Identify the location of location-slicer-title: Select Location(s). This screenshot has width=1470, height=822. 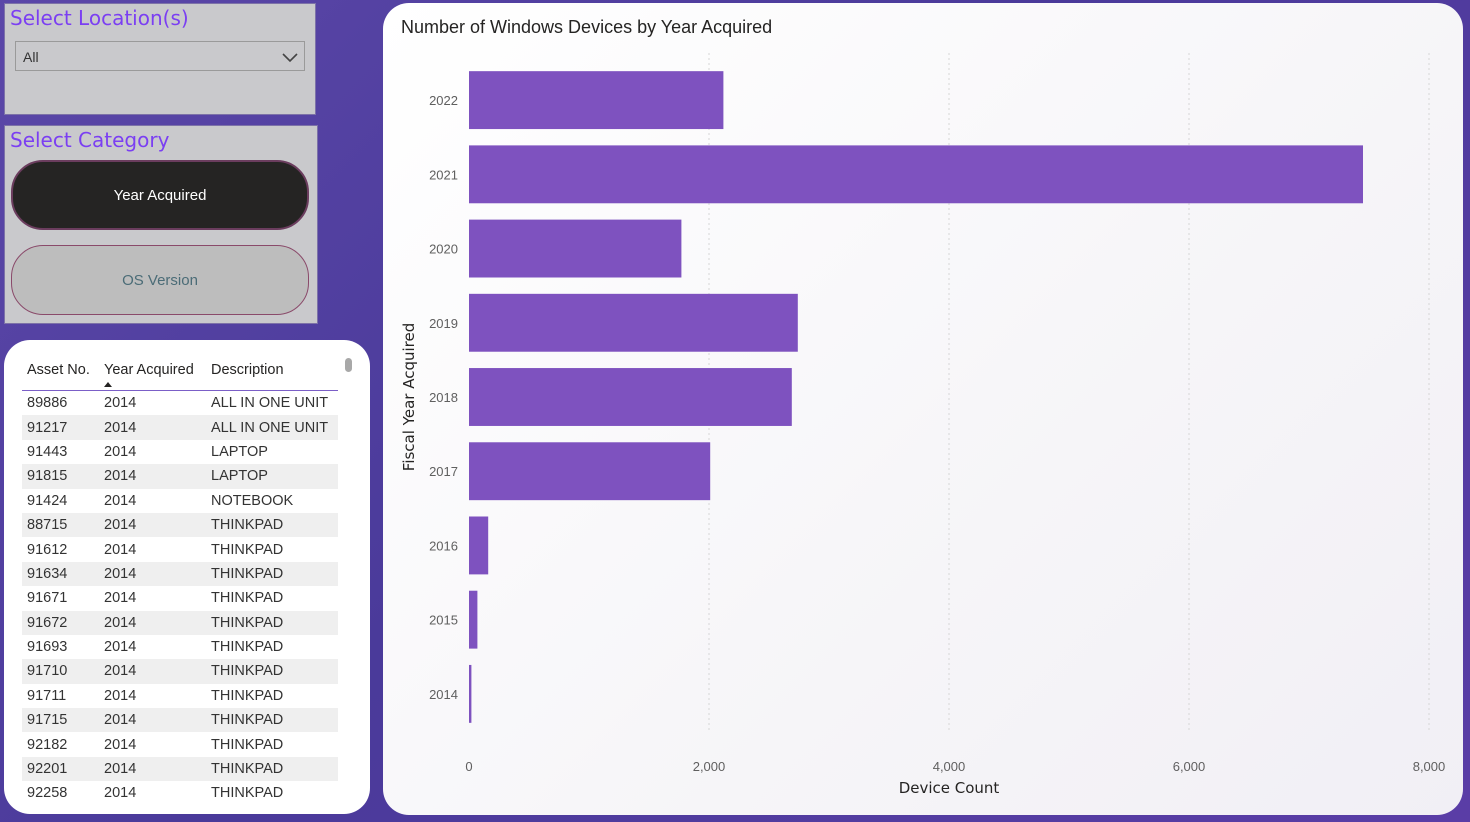
(99, 18).